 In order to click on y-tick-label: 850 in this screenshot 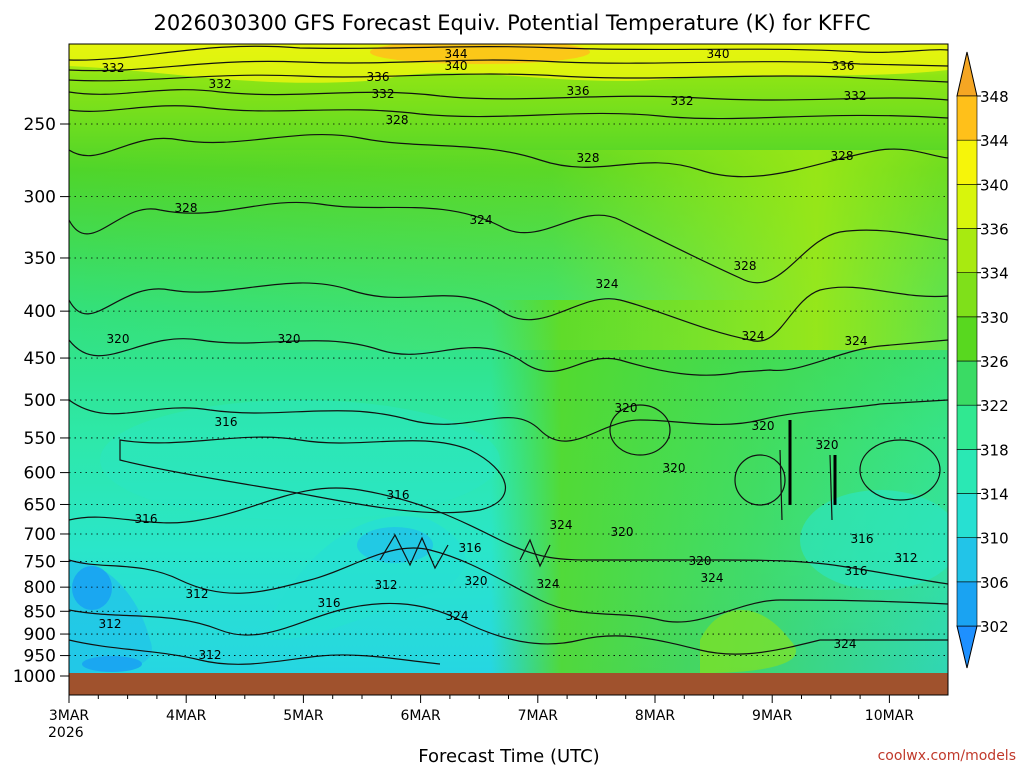, I will do `click(40, 612)`.